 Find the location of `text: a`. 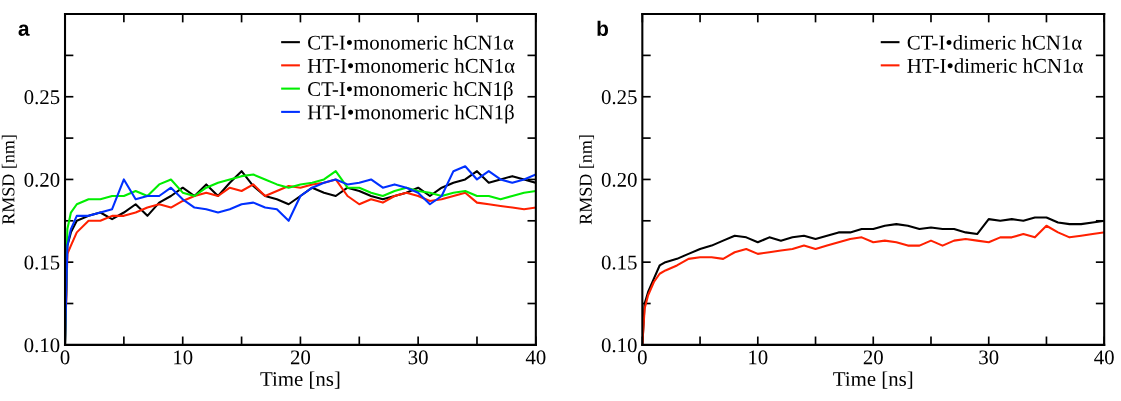

text: a is located at coordinates (24, 30).